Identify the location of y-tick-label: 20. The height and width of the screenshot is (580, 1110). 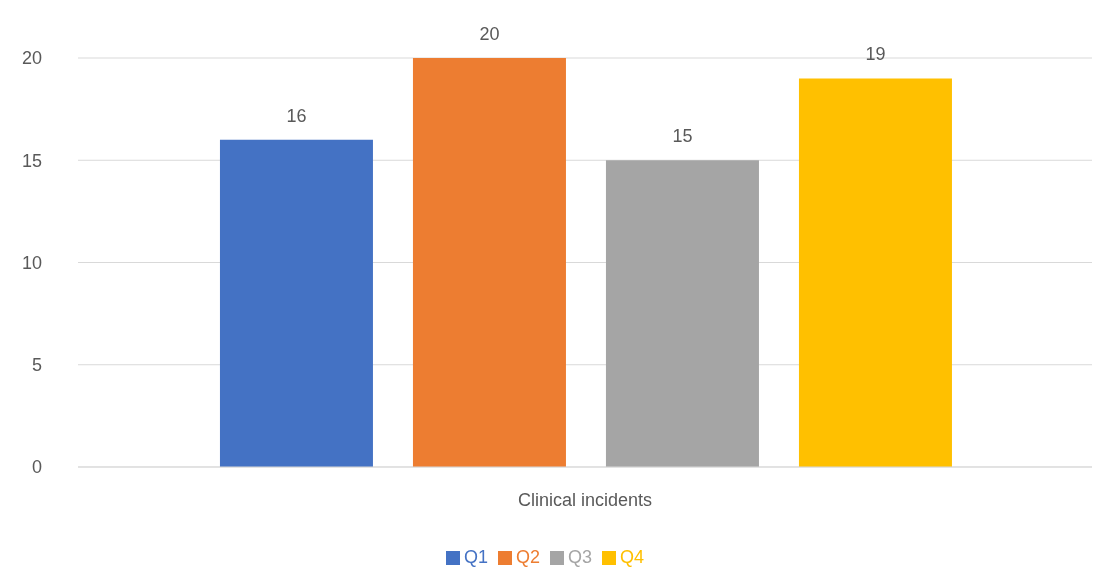
(31, 58).